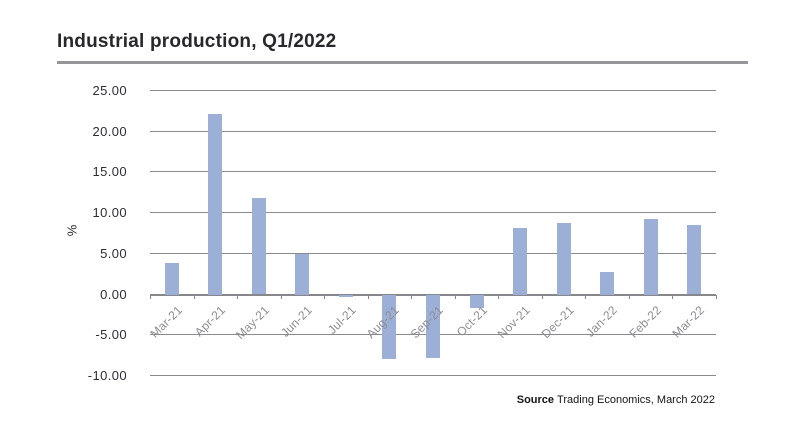 The width and height of the screenshot is (801, 443). What do you see at coordinates (535, 400) in the screenshot?
I see `source-label: Source` at bounding box center [535, 400].